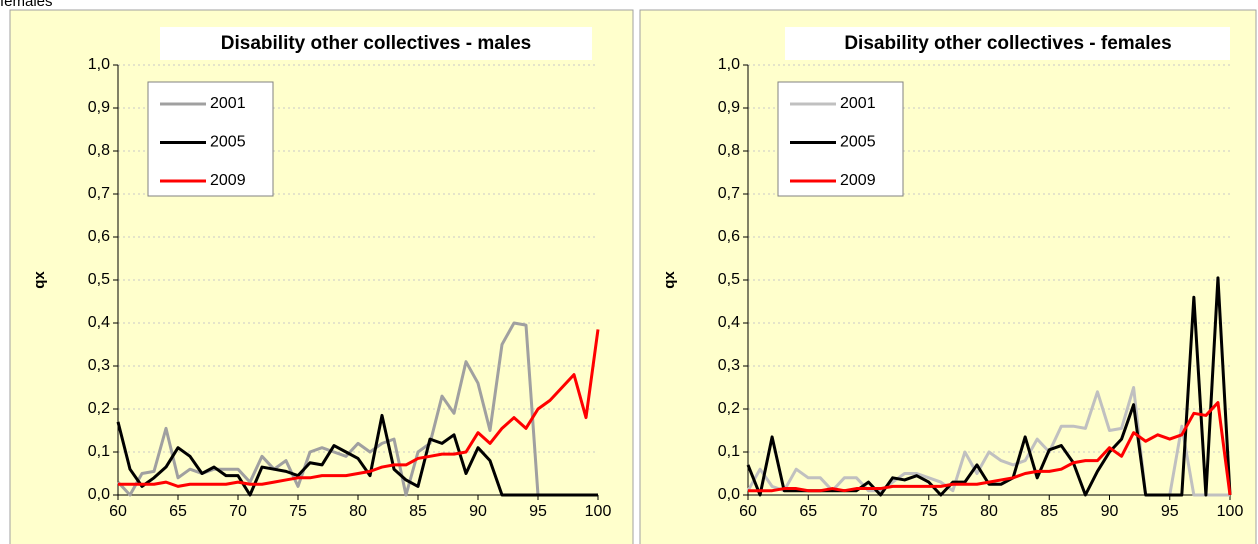  I want to click on chart-title: Disability other collectives - males, so click(376, 43).